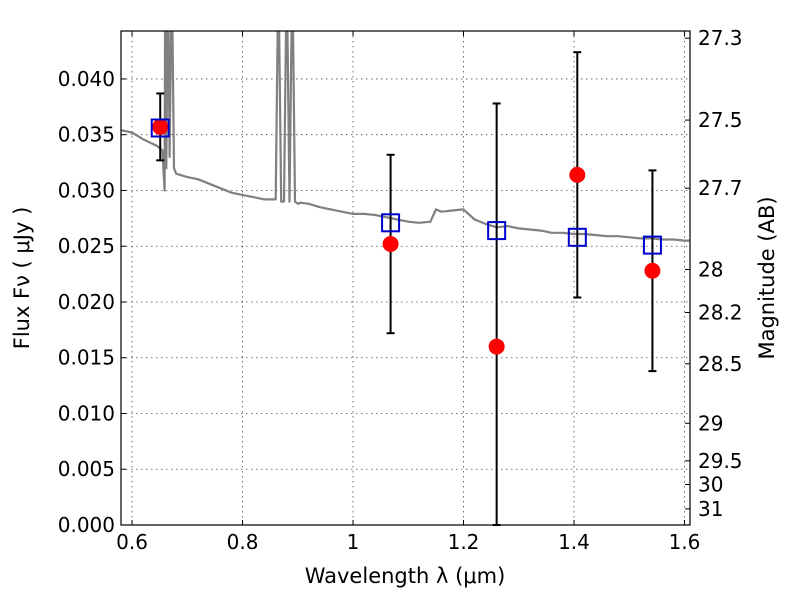  What do you see at coordinates (243, 542) in the screenshot?
I see `x-tick-label: 0.8` at bounding box center [243, 542].